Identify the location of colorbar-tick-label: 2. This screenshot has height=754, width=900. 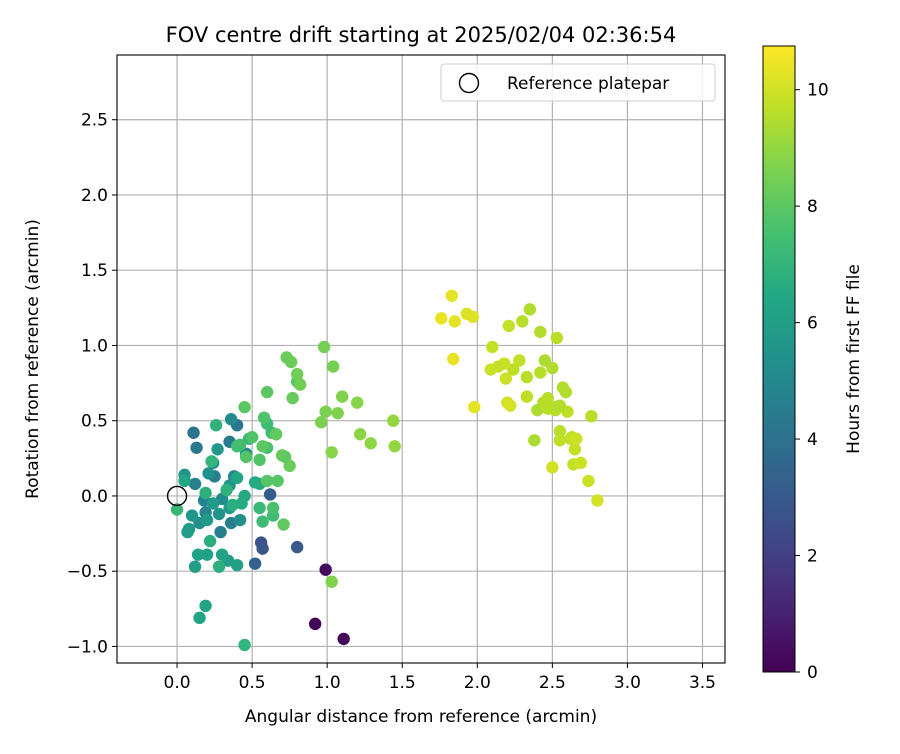
(812, 557).